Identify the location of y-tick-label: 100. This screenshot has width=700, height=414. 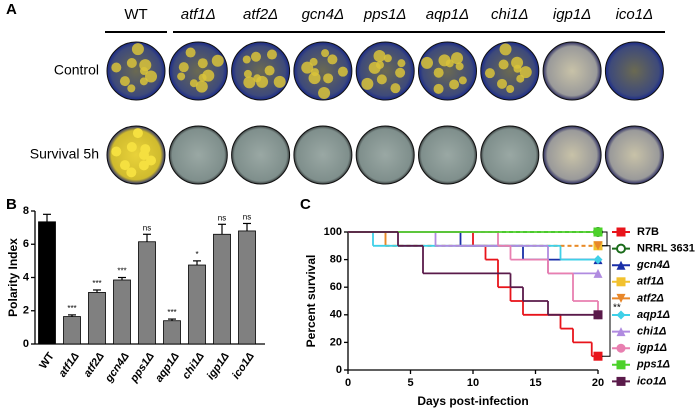
(333, 232).